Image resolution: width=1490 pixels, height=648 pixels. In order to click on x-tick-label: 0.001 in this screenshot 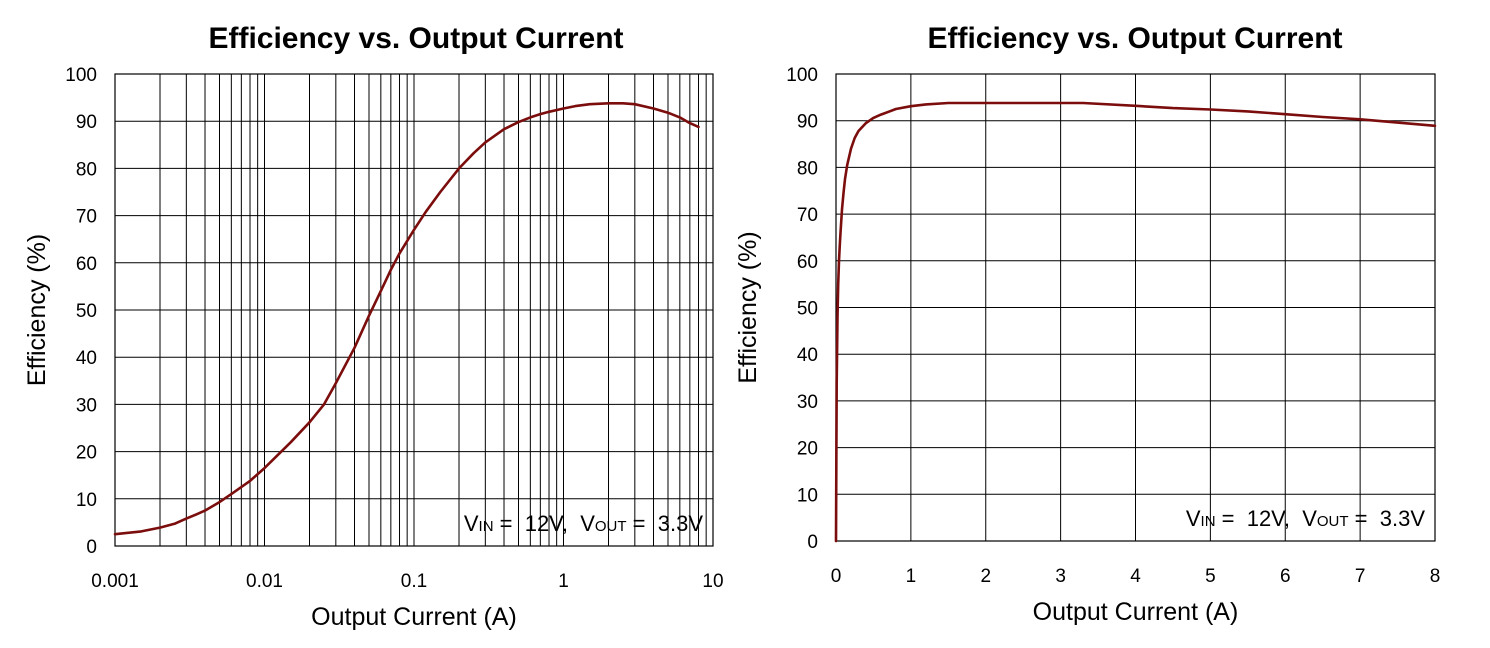, I will do `click(115, 581)`.